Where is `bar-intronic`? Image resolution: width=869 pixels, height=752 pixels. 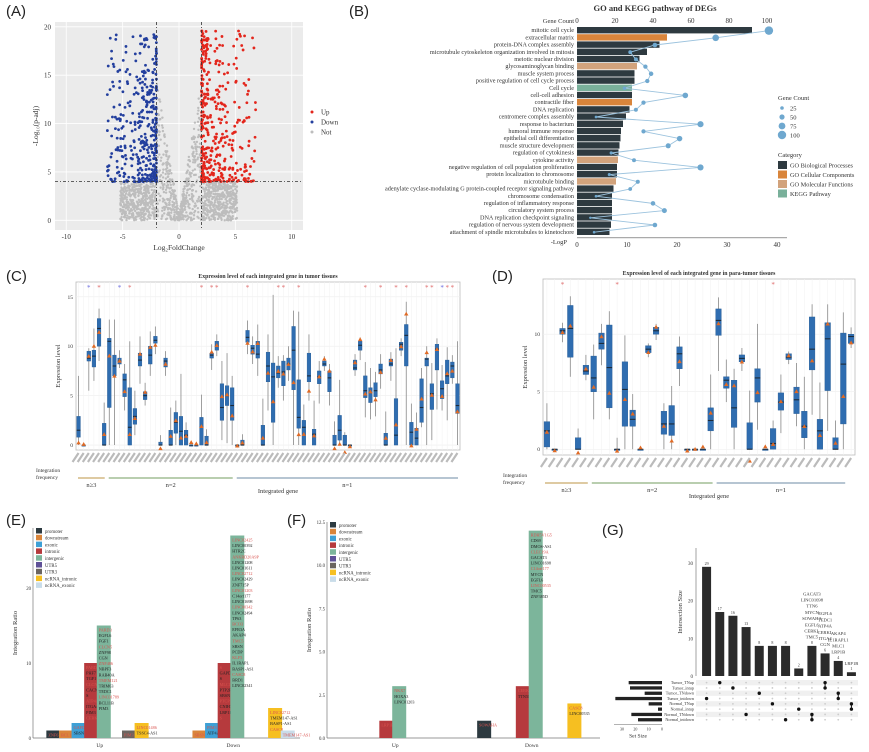 bar-intronic is located at coordinates (91, 700).